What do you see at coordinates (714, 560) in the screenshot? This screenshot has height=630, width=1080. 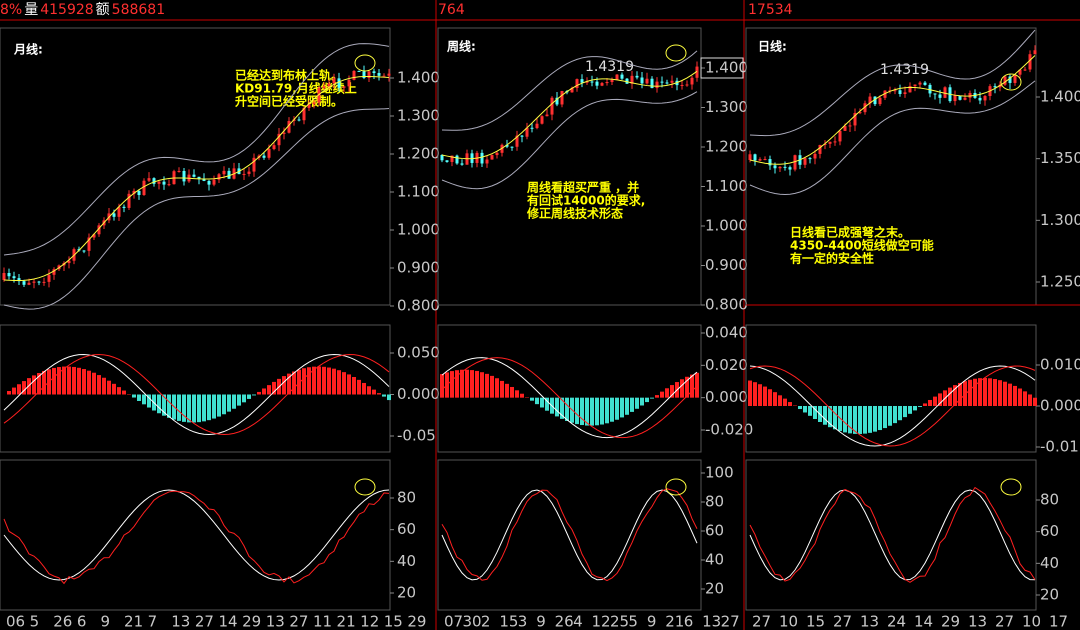 I see `y-tick-label: 40` at bounding box center [714, 560].